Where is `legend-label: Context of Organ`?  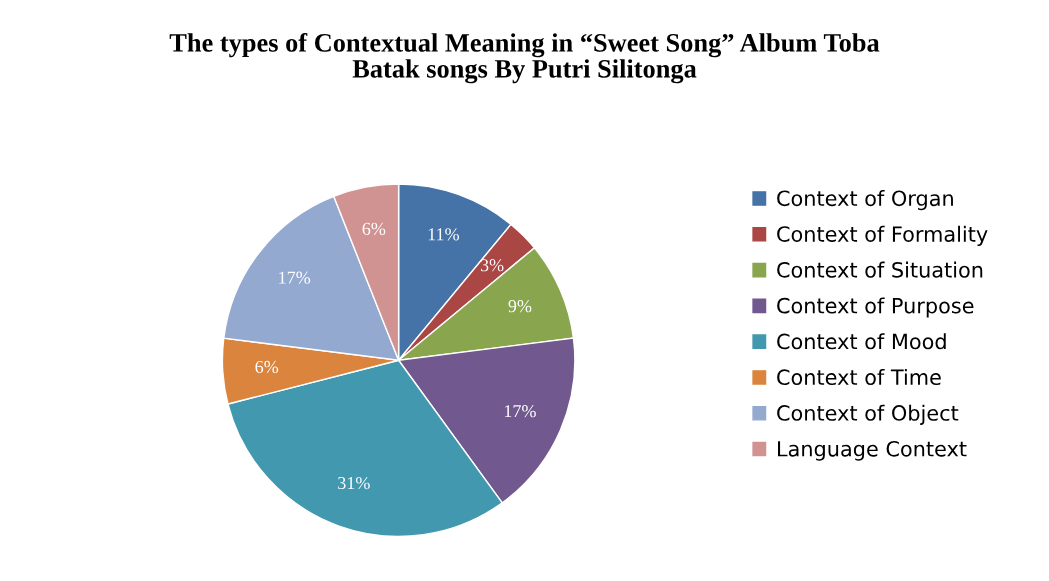 legend-label: Context of Organ is located at coordinates (865, 200).